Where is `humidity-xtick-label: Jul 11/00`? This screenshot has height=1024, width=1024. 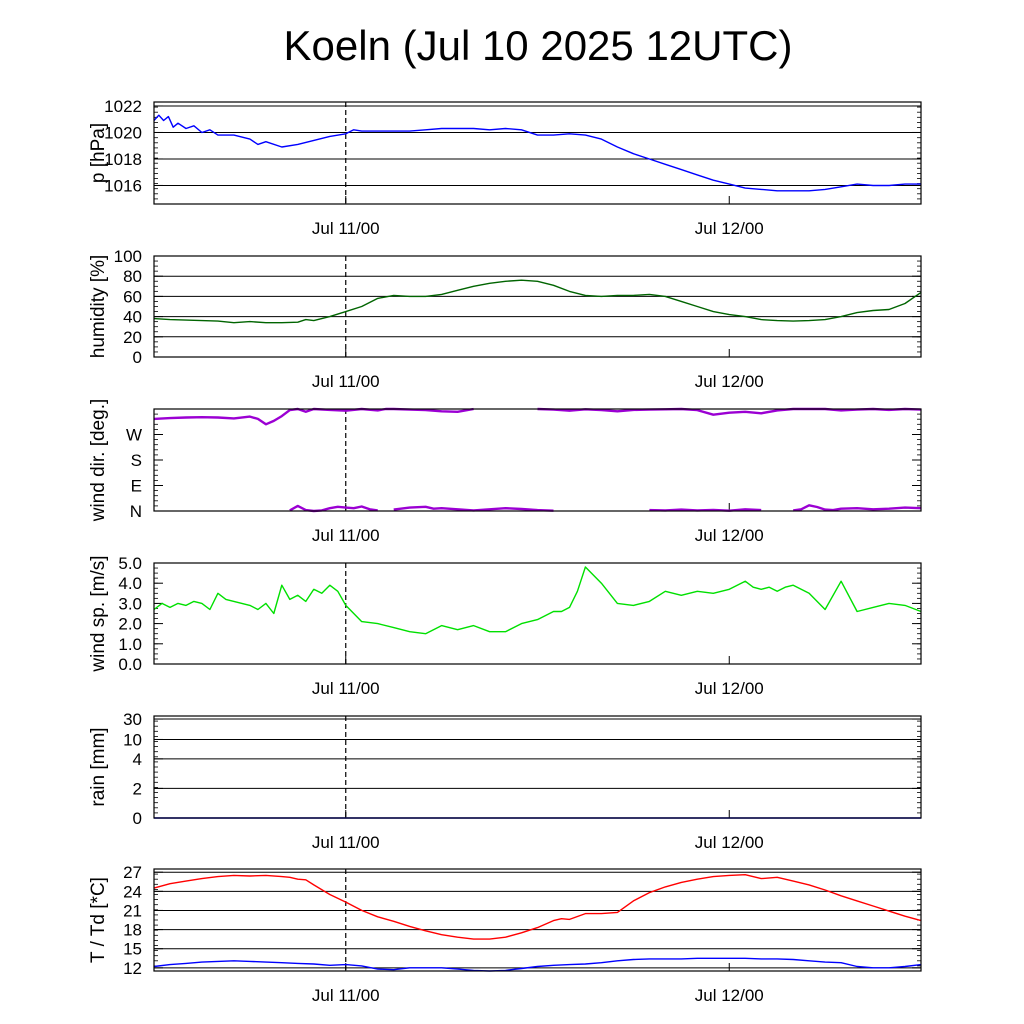
humidity-xtick-label: Jul 11/00 is located at coordinates (346, 381).